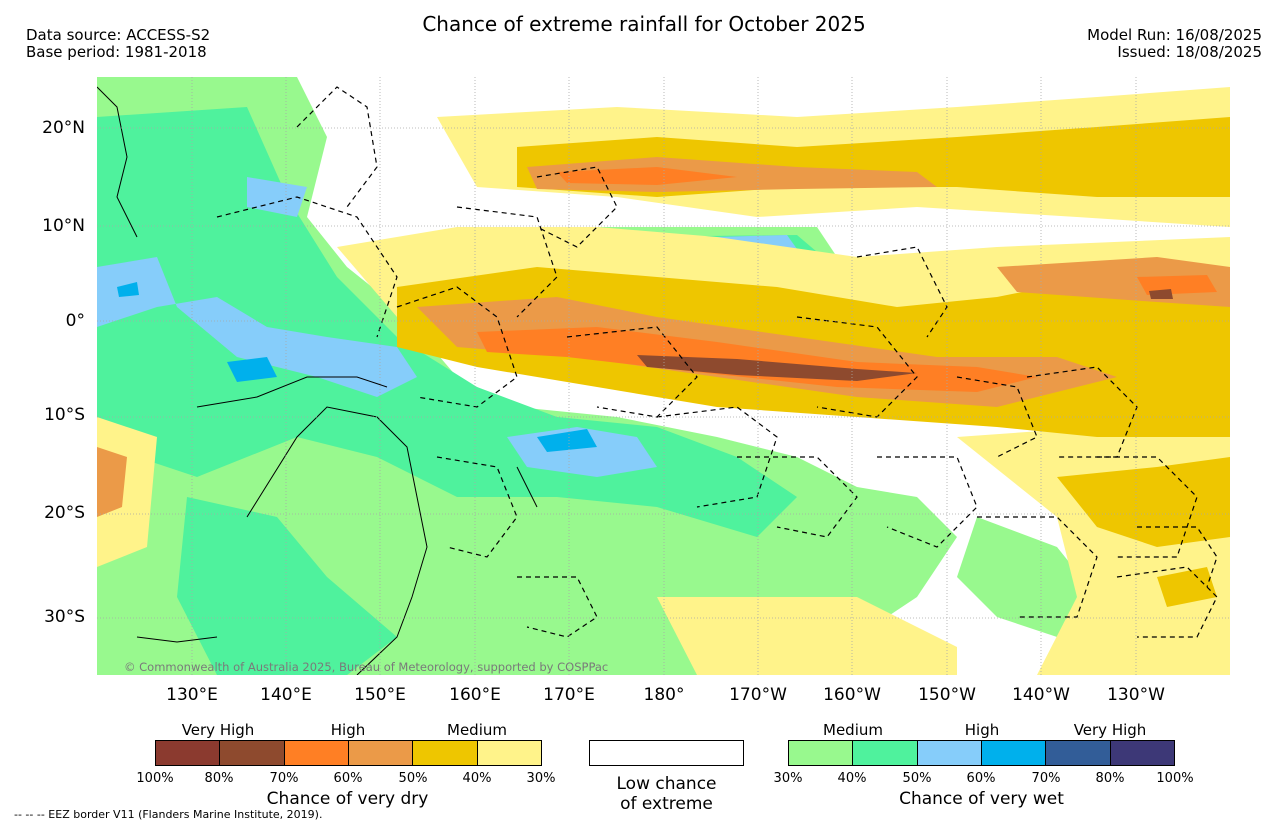  I want to click on dry-colorbar, so click(348, 753).